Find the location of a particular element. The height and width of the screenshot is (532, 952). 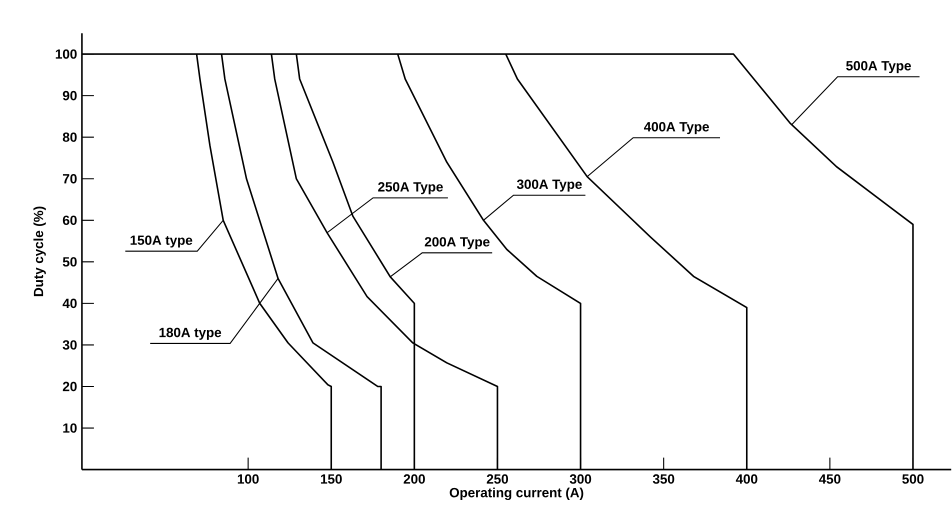

y-tick-label: 100 is located at coordinates (66, 55).